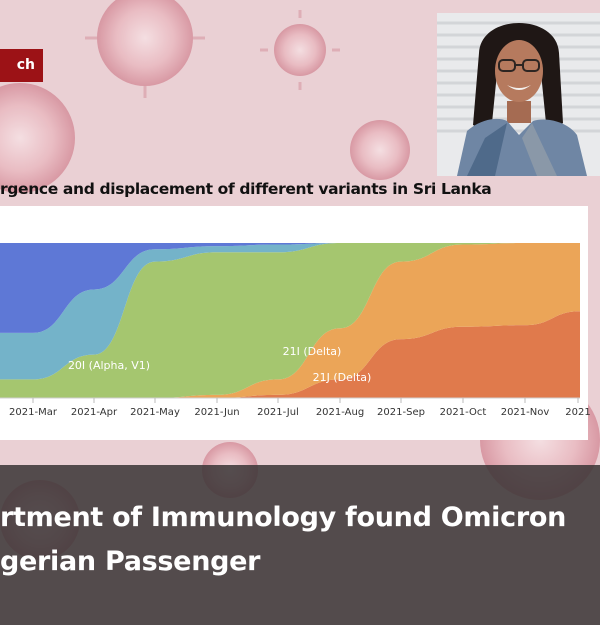  I want to click on x-tick-label: 2021-Jul, so click(278, 412).